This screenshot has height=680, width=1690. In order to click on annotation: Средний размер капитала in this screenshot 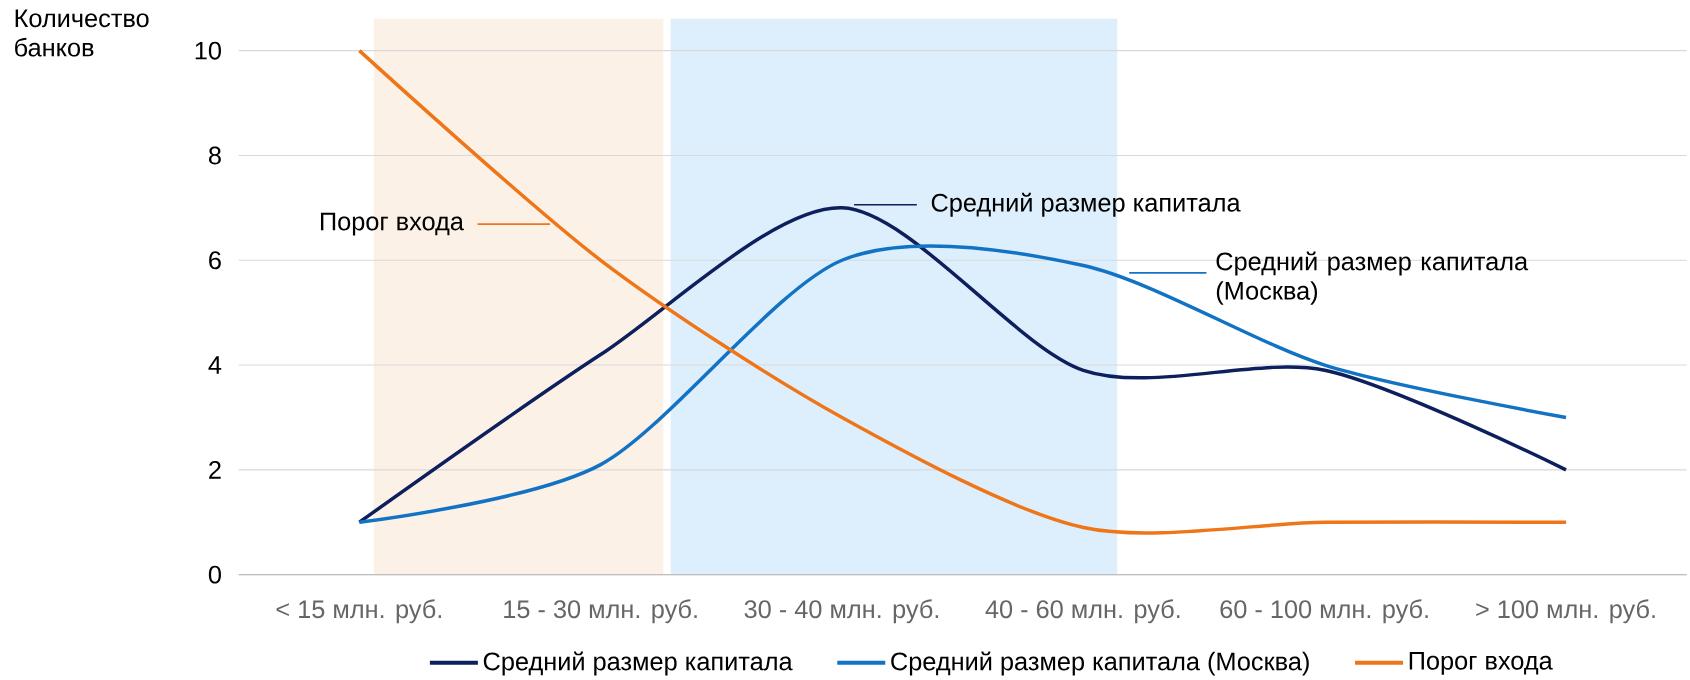, I will do `click(1086, 204)`.